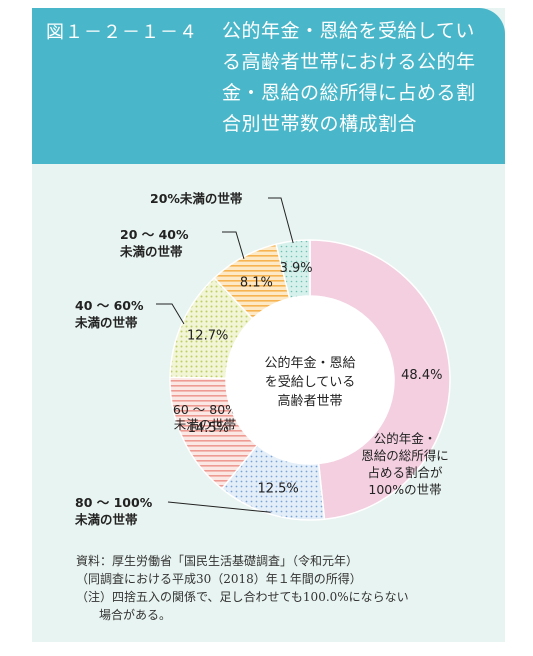  What do you see at coordinates (154, 234) in the screenshot?
I see `category-label-20-40pct-1: 20 ～ 40%` at bounding box center [154, 234].